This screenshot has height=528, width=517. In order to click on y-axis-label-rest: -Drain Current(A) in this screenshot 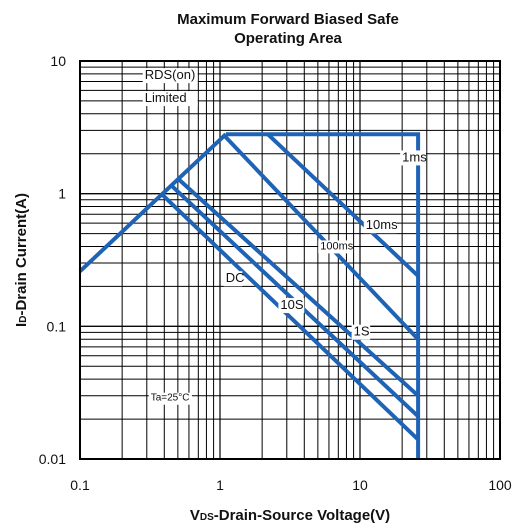, I will do `click(21, 254)`.